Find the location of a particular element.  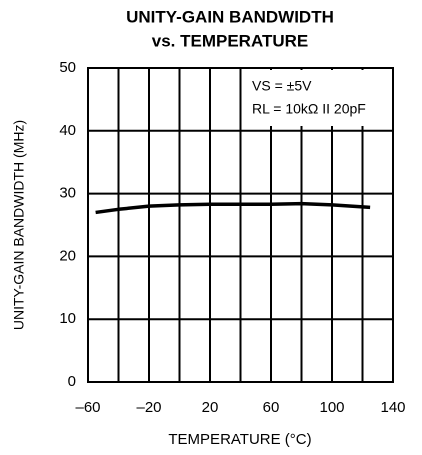

y-tick-label: 30 is located at coordinates (67, 193).